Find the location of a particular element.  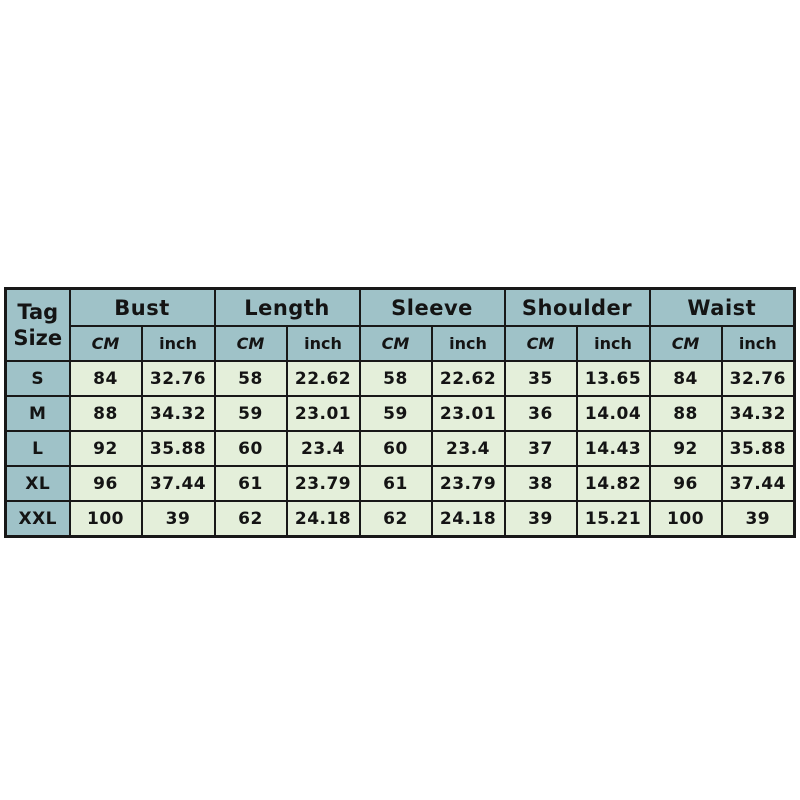

group-header-length: Length is located at coordinates (287, 307).